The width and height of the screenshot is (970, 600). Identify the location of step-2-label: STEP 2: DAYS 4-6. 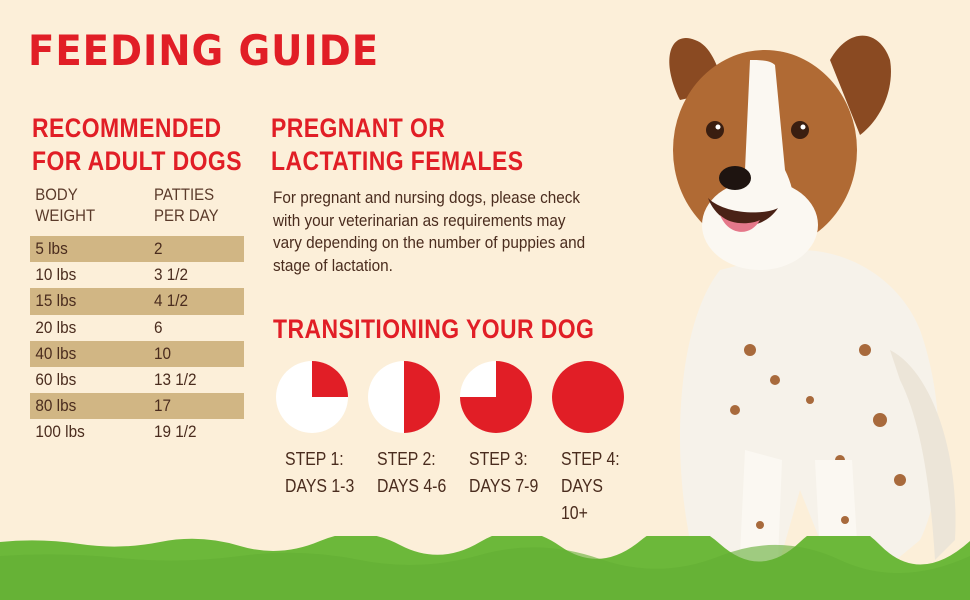
(412, 472).